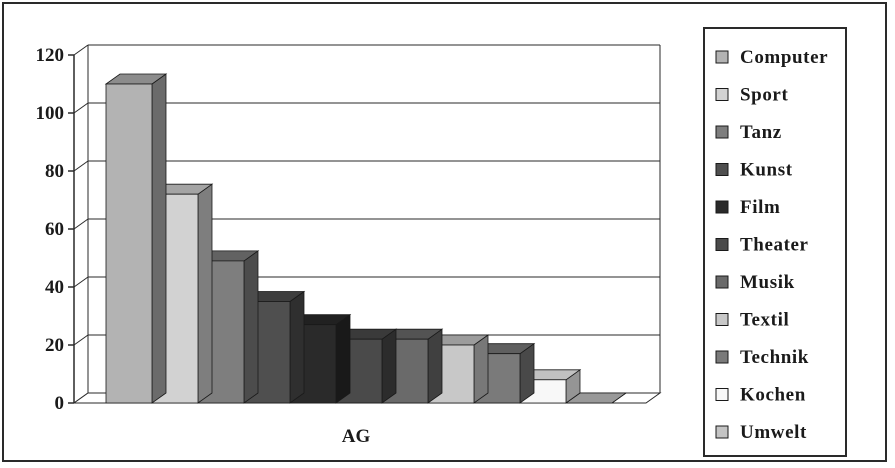  I want to click on legend-label: Musik, so click(767, 282).